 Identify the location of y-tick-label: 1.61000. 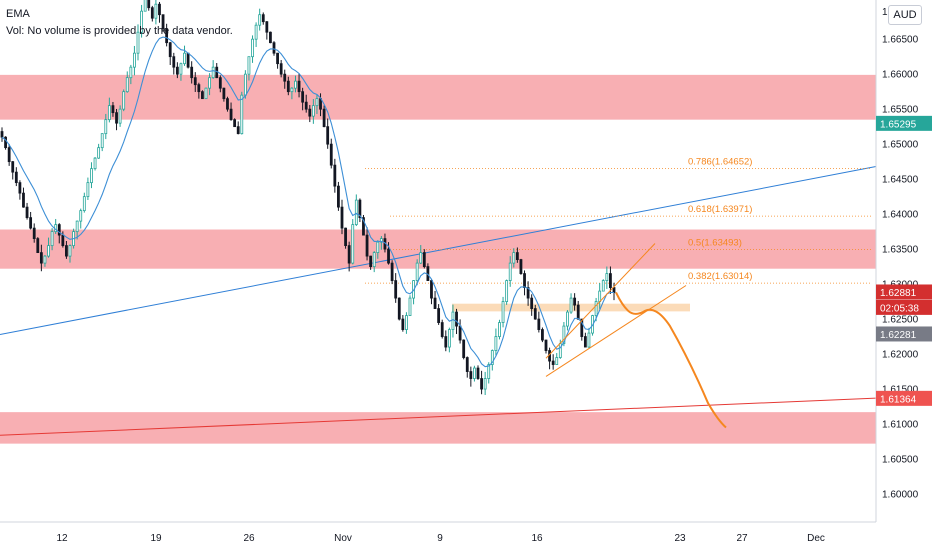
(900, 425).